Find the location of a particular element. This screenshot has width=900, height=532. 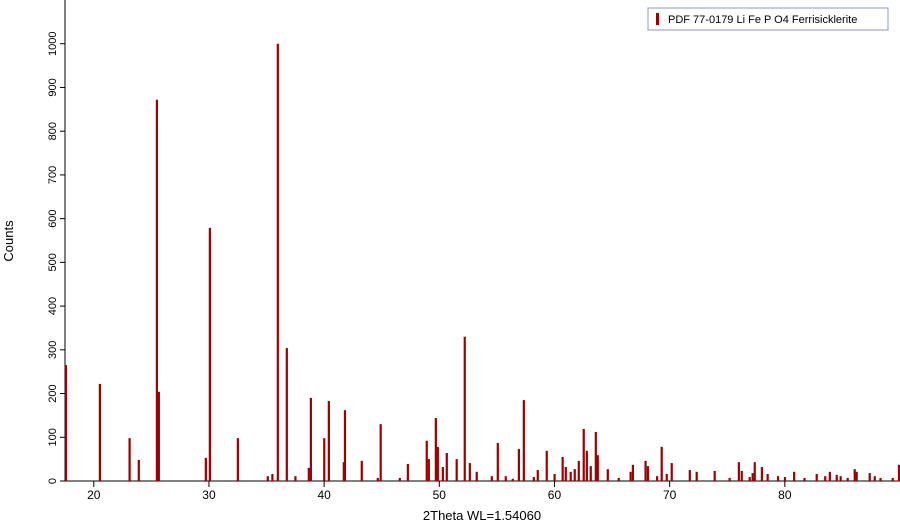

y-tick-label: 300 is located at coordinates (53, 350).